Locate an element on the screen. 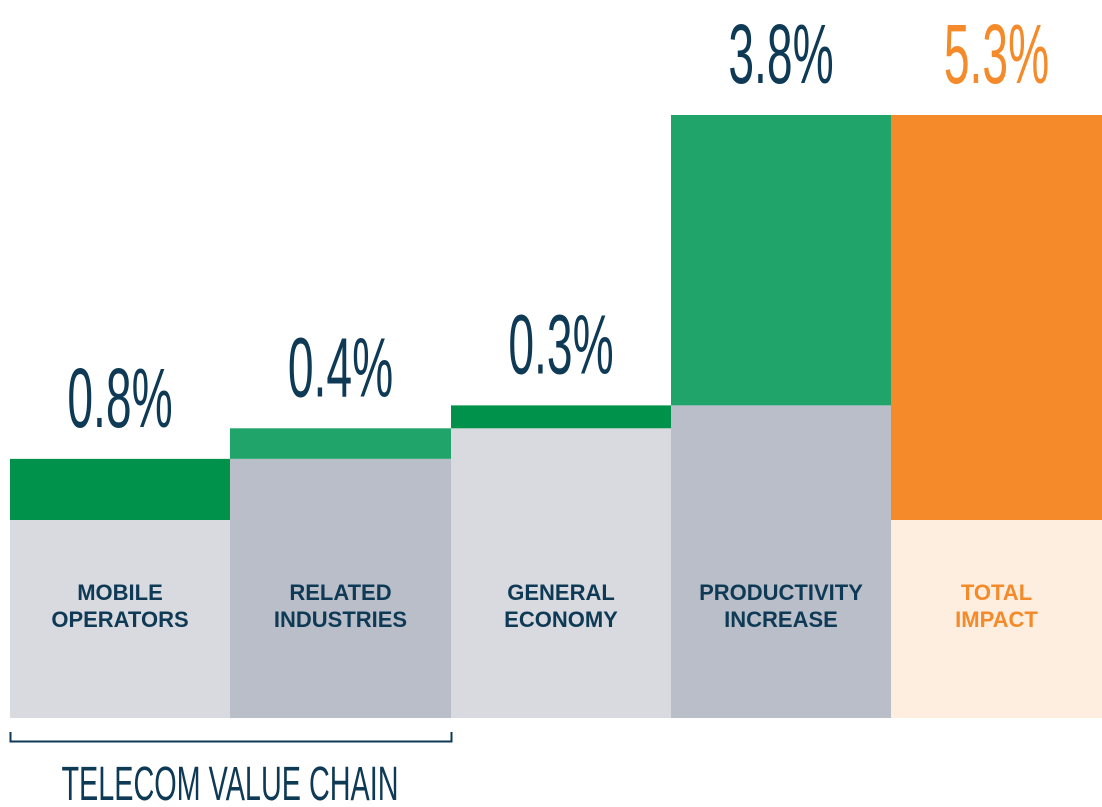  category-label: RELATED INDUSTRIES is located at coordinates (340, 606).